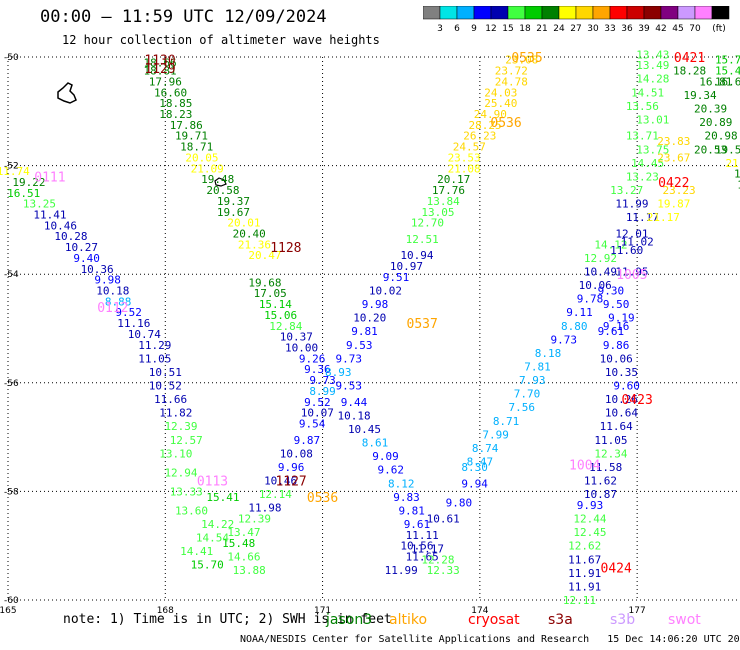  What do you see at coordinates (560, 620) in the screenshot?
I see `legend-item-s3a: s3a` at bounding box center [560, 620].